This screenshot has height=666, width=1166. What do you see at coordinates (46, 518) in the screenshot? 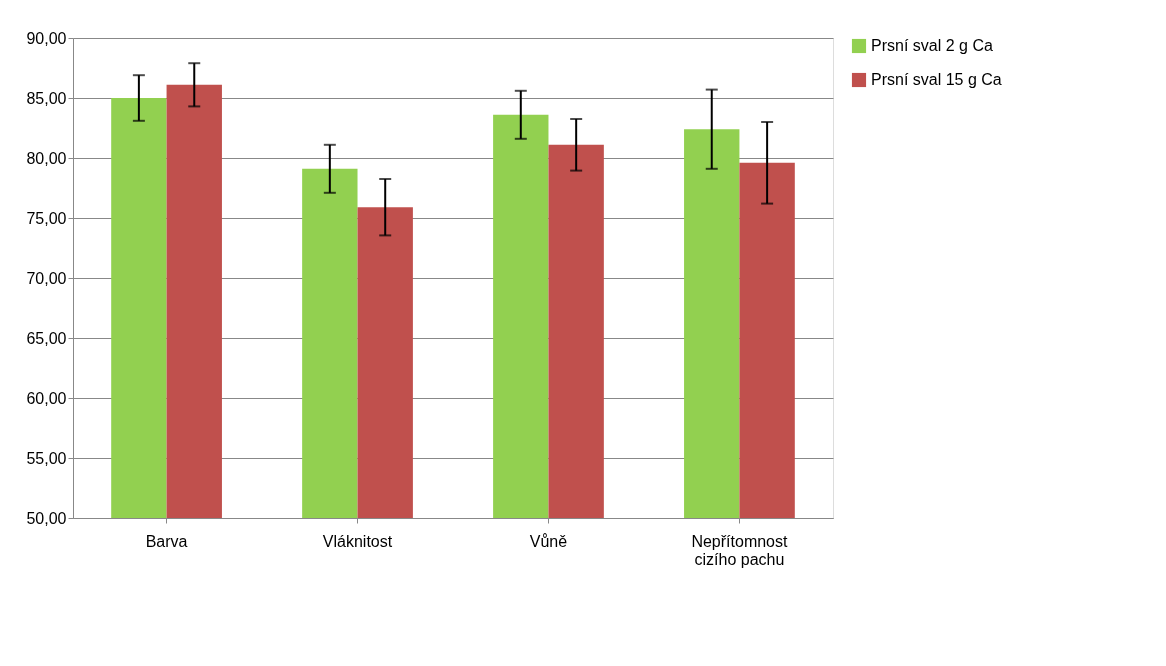
I see `y-tick-label: 50,00` at bounding box center [46, 518].